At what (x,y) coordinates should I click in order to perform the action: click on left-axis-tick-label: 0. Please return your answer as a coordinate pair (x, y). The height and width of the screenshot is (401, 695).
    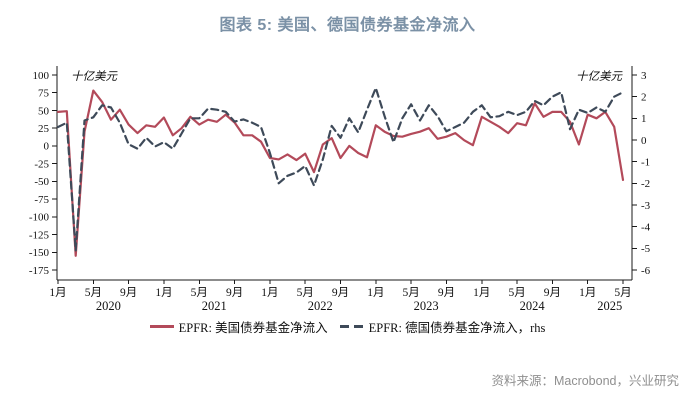
    Looking at the image, I should click on (47, 147).